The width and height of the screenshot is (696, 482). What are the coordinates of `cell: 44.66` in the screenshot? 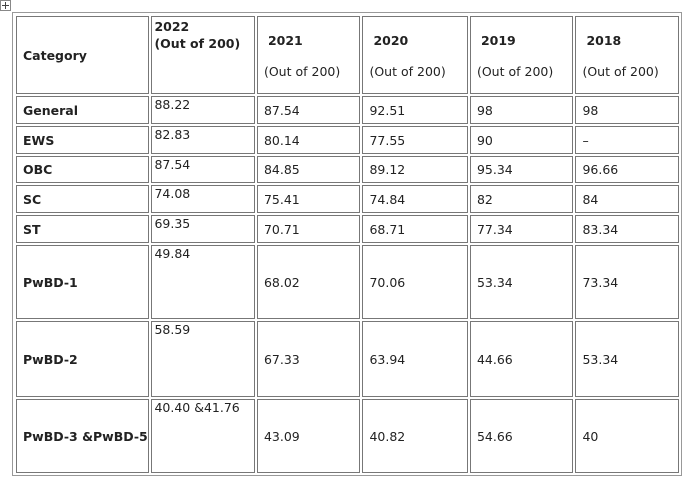 It's located at (521, 359).